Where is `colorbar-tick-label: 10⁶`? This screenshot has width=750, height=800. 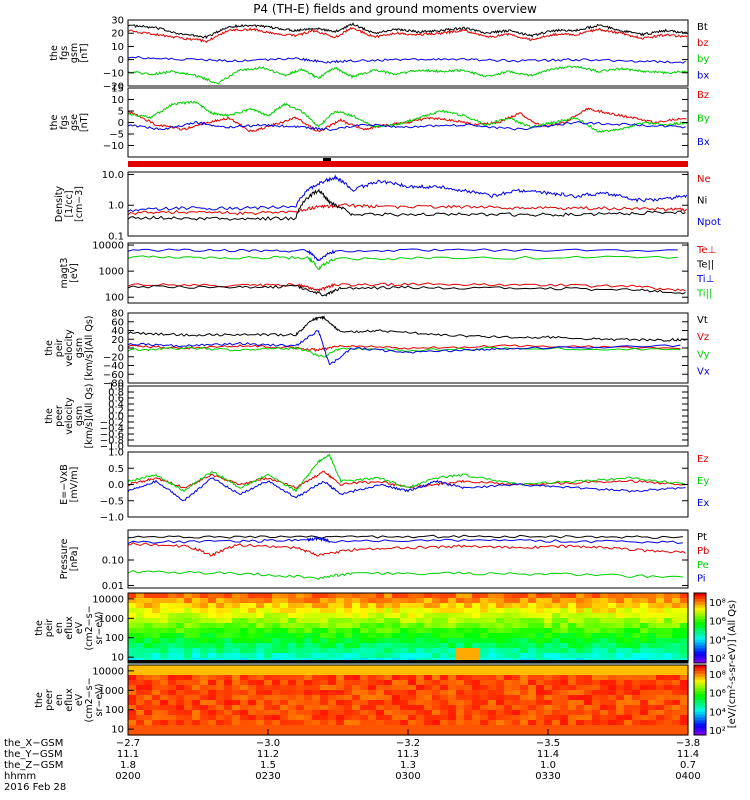 colorbar-tick-label: 10⁶ is located at coordinates (717, 694).